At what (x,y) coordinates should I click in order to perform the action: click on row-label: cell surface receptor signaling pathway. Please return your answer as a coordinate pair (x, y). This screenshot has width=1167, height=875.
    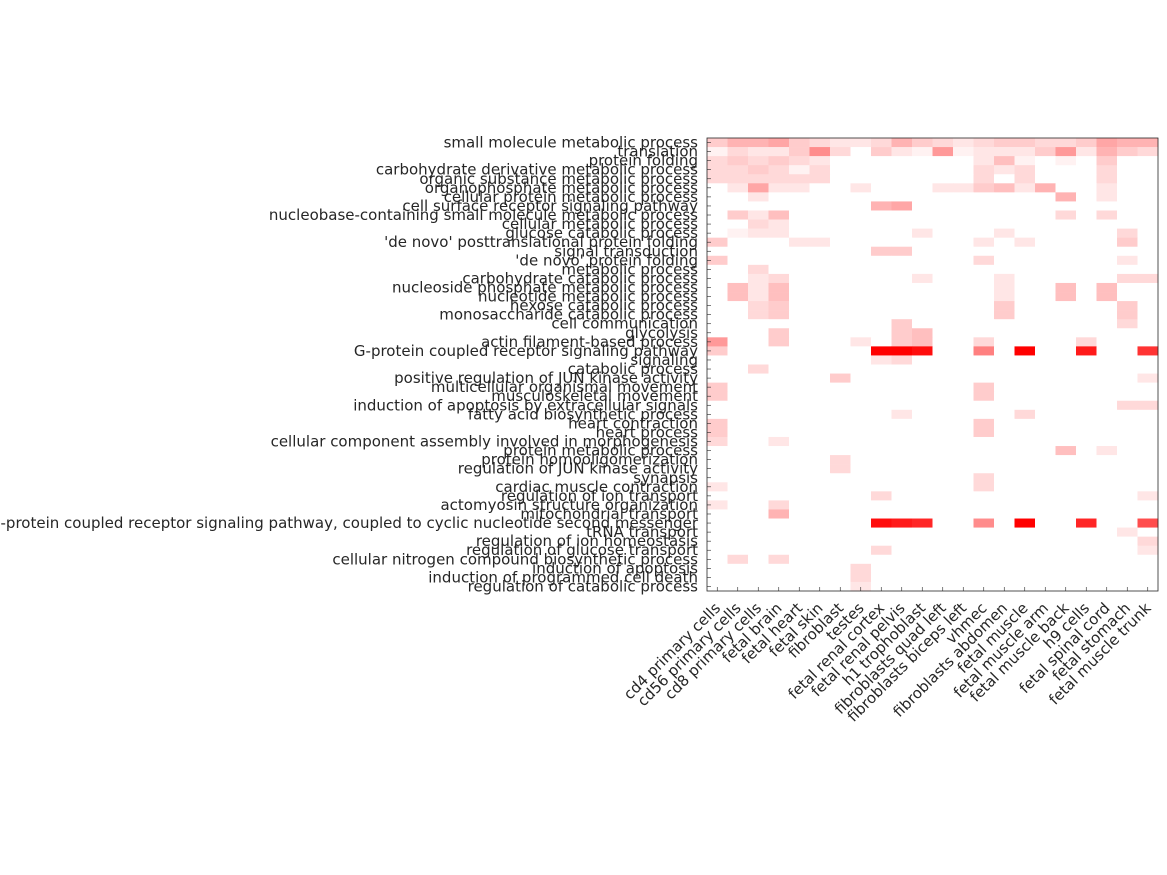
    Looking at the image, I should click on (550, 206).